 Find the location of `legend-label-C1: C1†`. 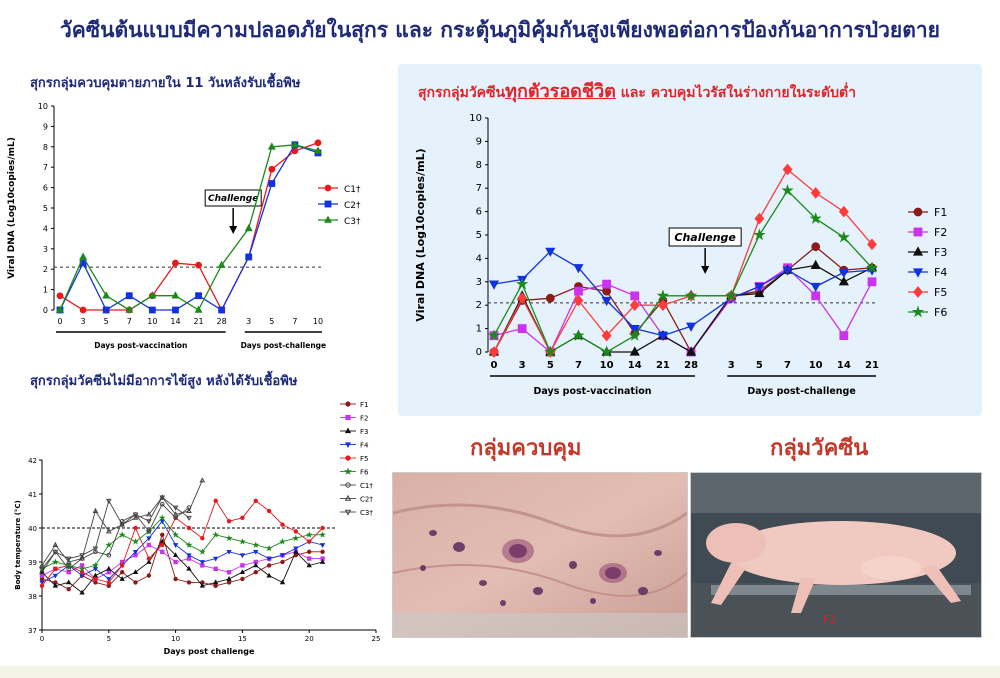

legend-label-C1: C1† is located at coordinates (366, 486).